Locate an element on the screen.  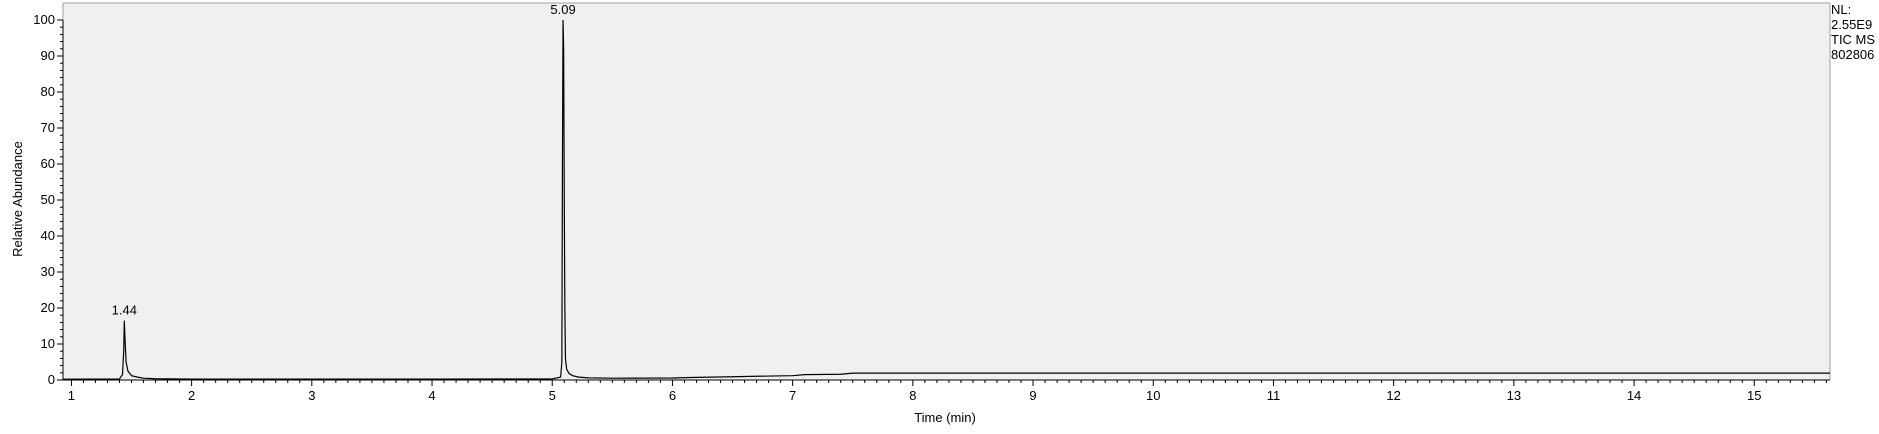
info-line-nl: NL: is located at coordinates (1841, 9).